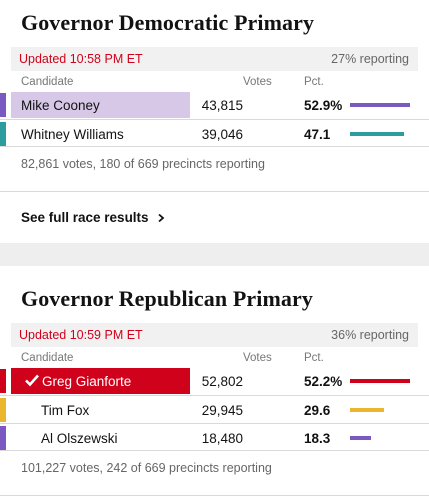  I want to click on updated-time: Updated 10:59 PM ET, so click(81, 335).